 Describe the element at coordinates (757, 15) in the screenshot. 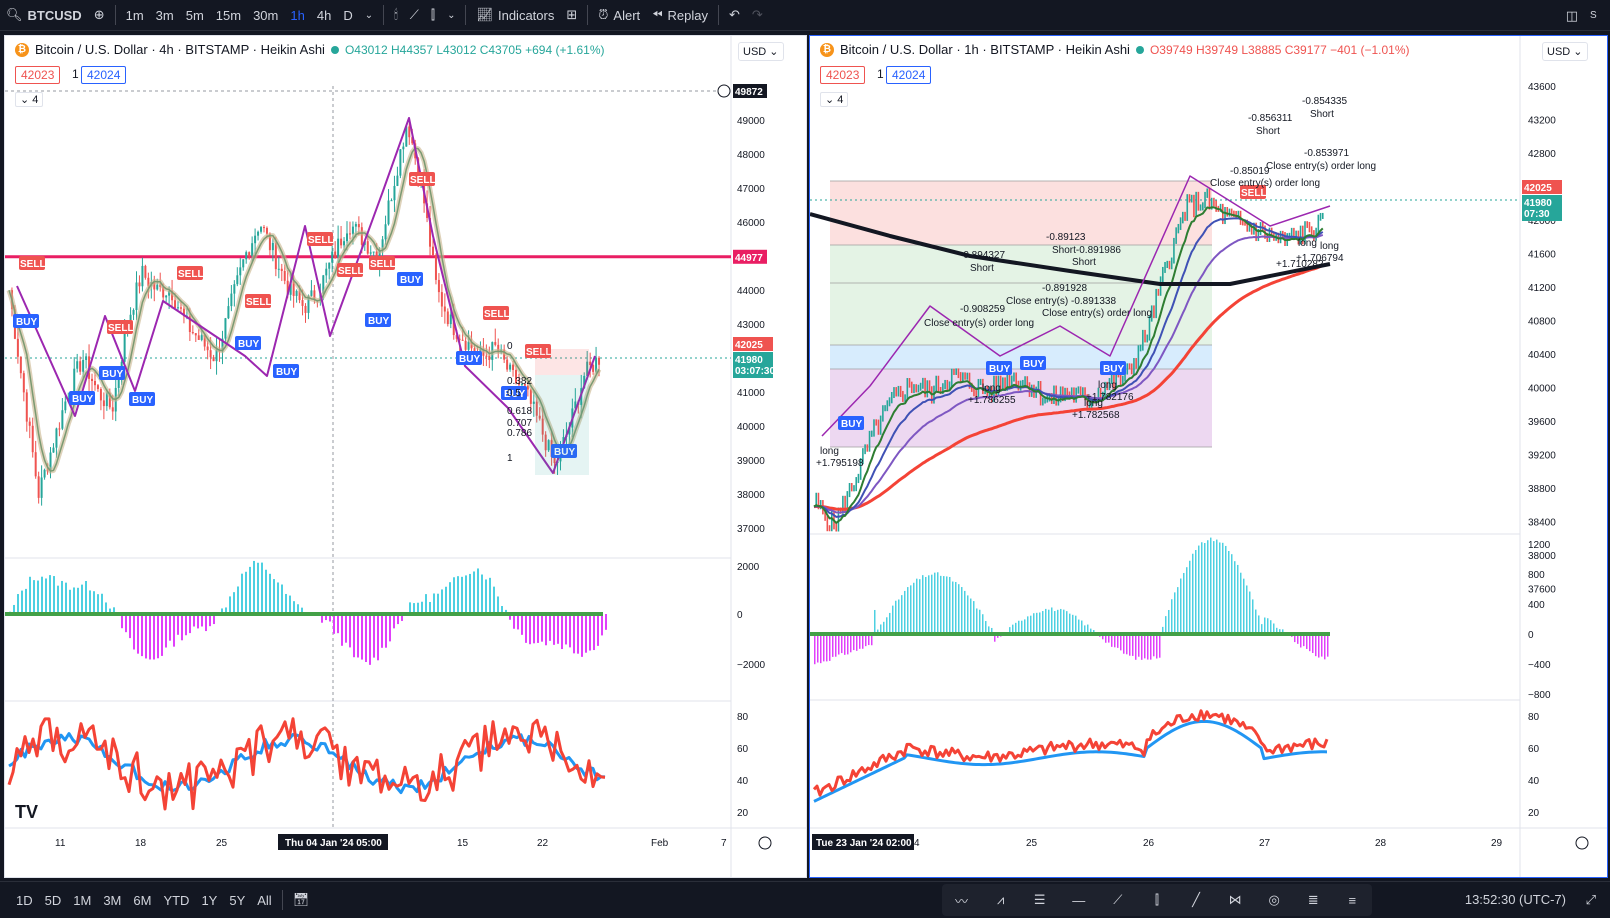

I see `redo-button: ↷` at that location.